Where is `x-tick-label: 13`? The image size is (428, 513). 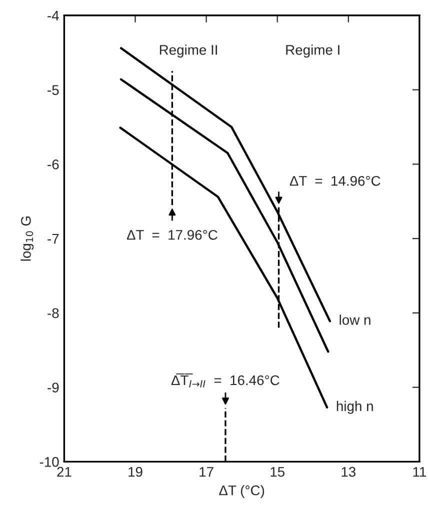 x-tick-label: 13 is located at coordinates (349, 471).